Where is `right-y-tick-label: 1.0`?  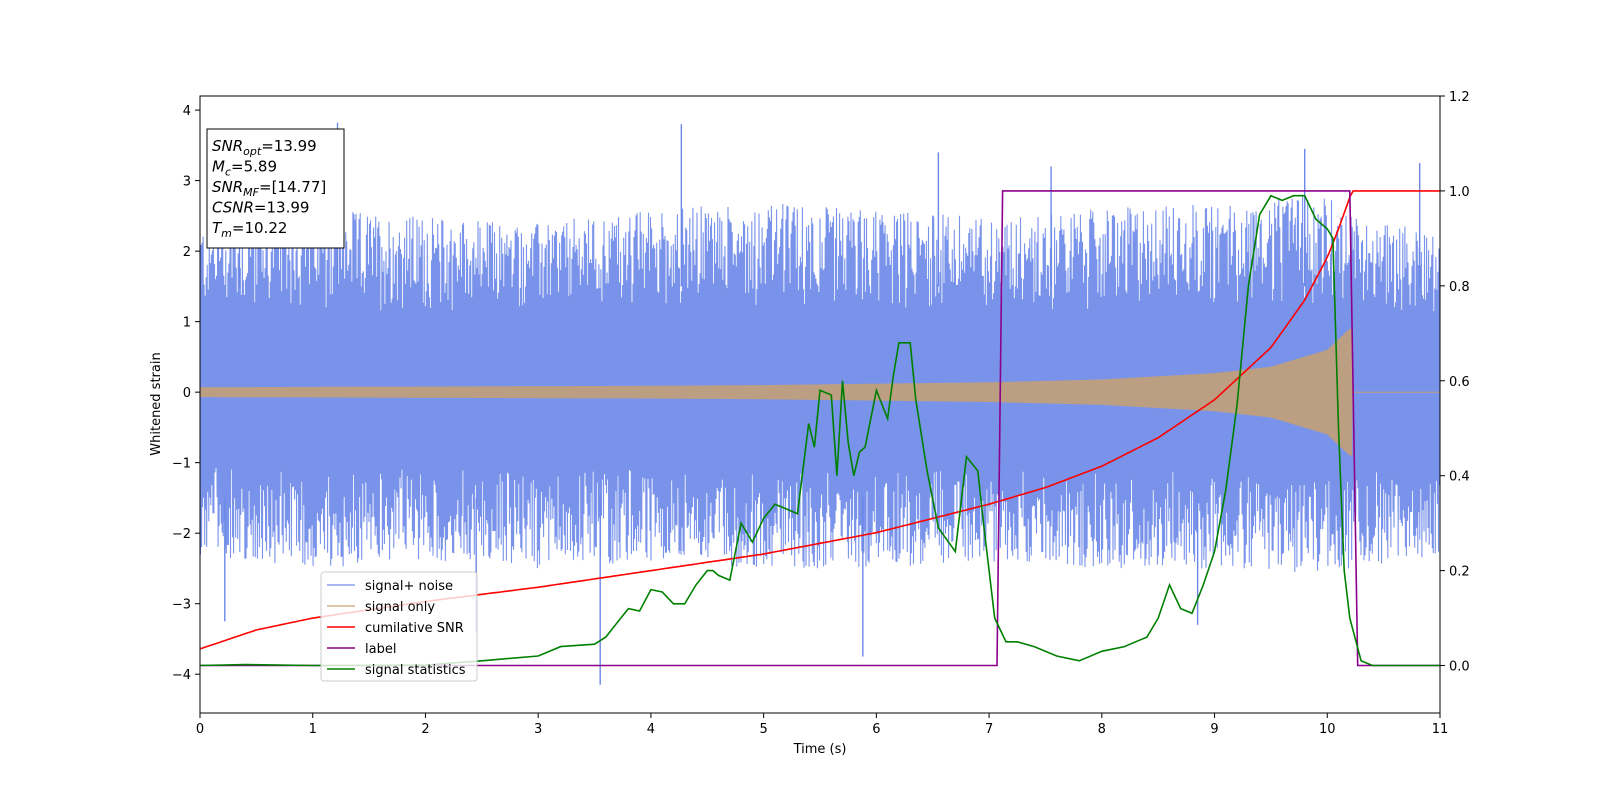
right-y-tick-label: 1.0 is located at coordinates (1459, 192).